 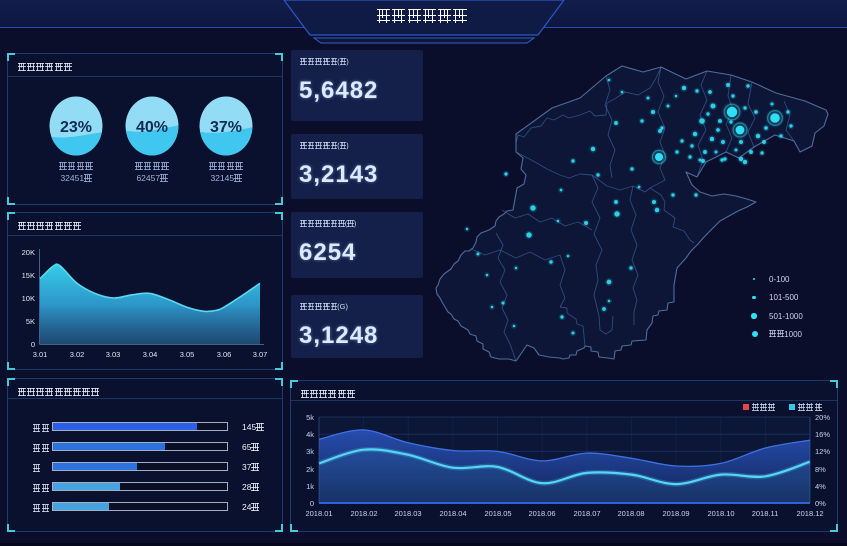 What do you see at coordinates (226, 127) in the screenshot?
I see `svg-text: 37%` at bounding box center [226, 127].